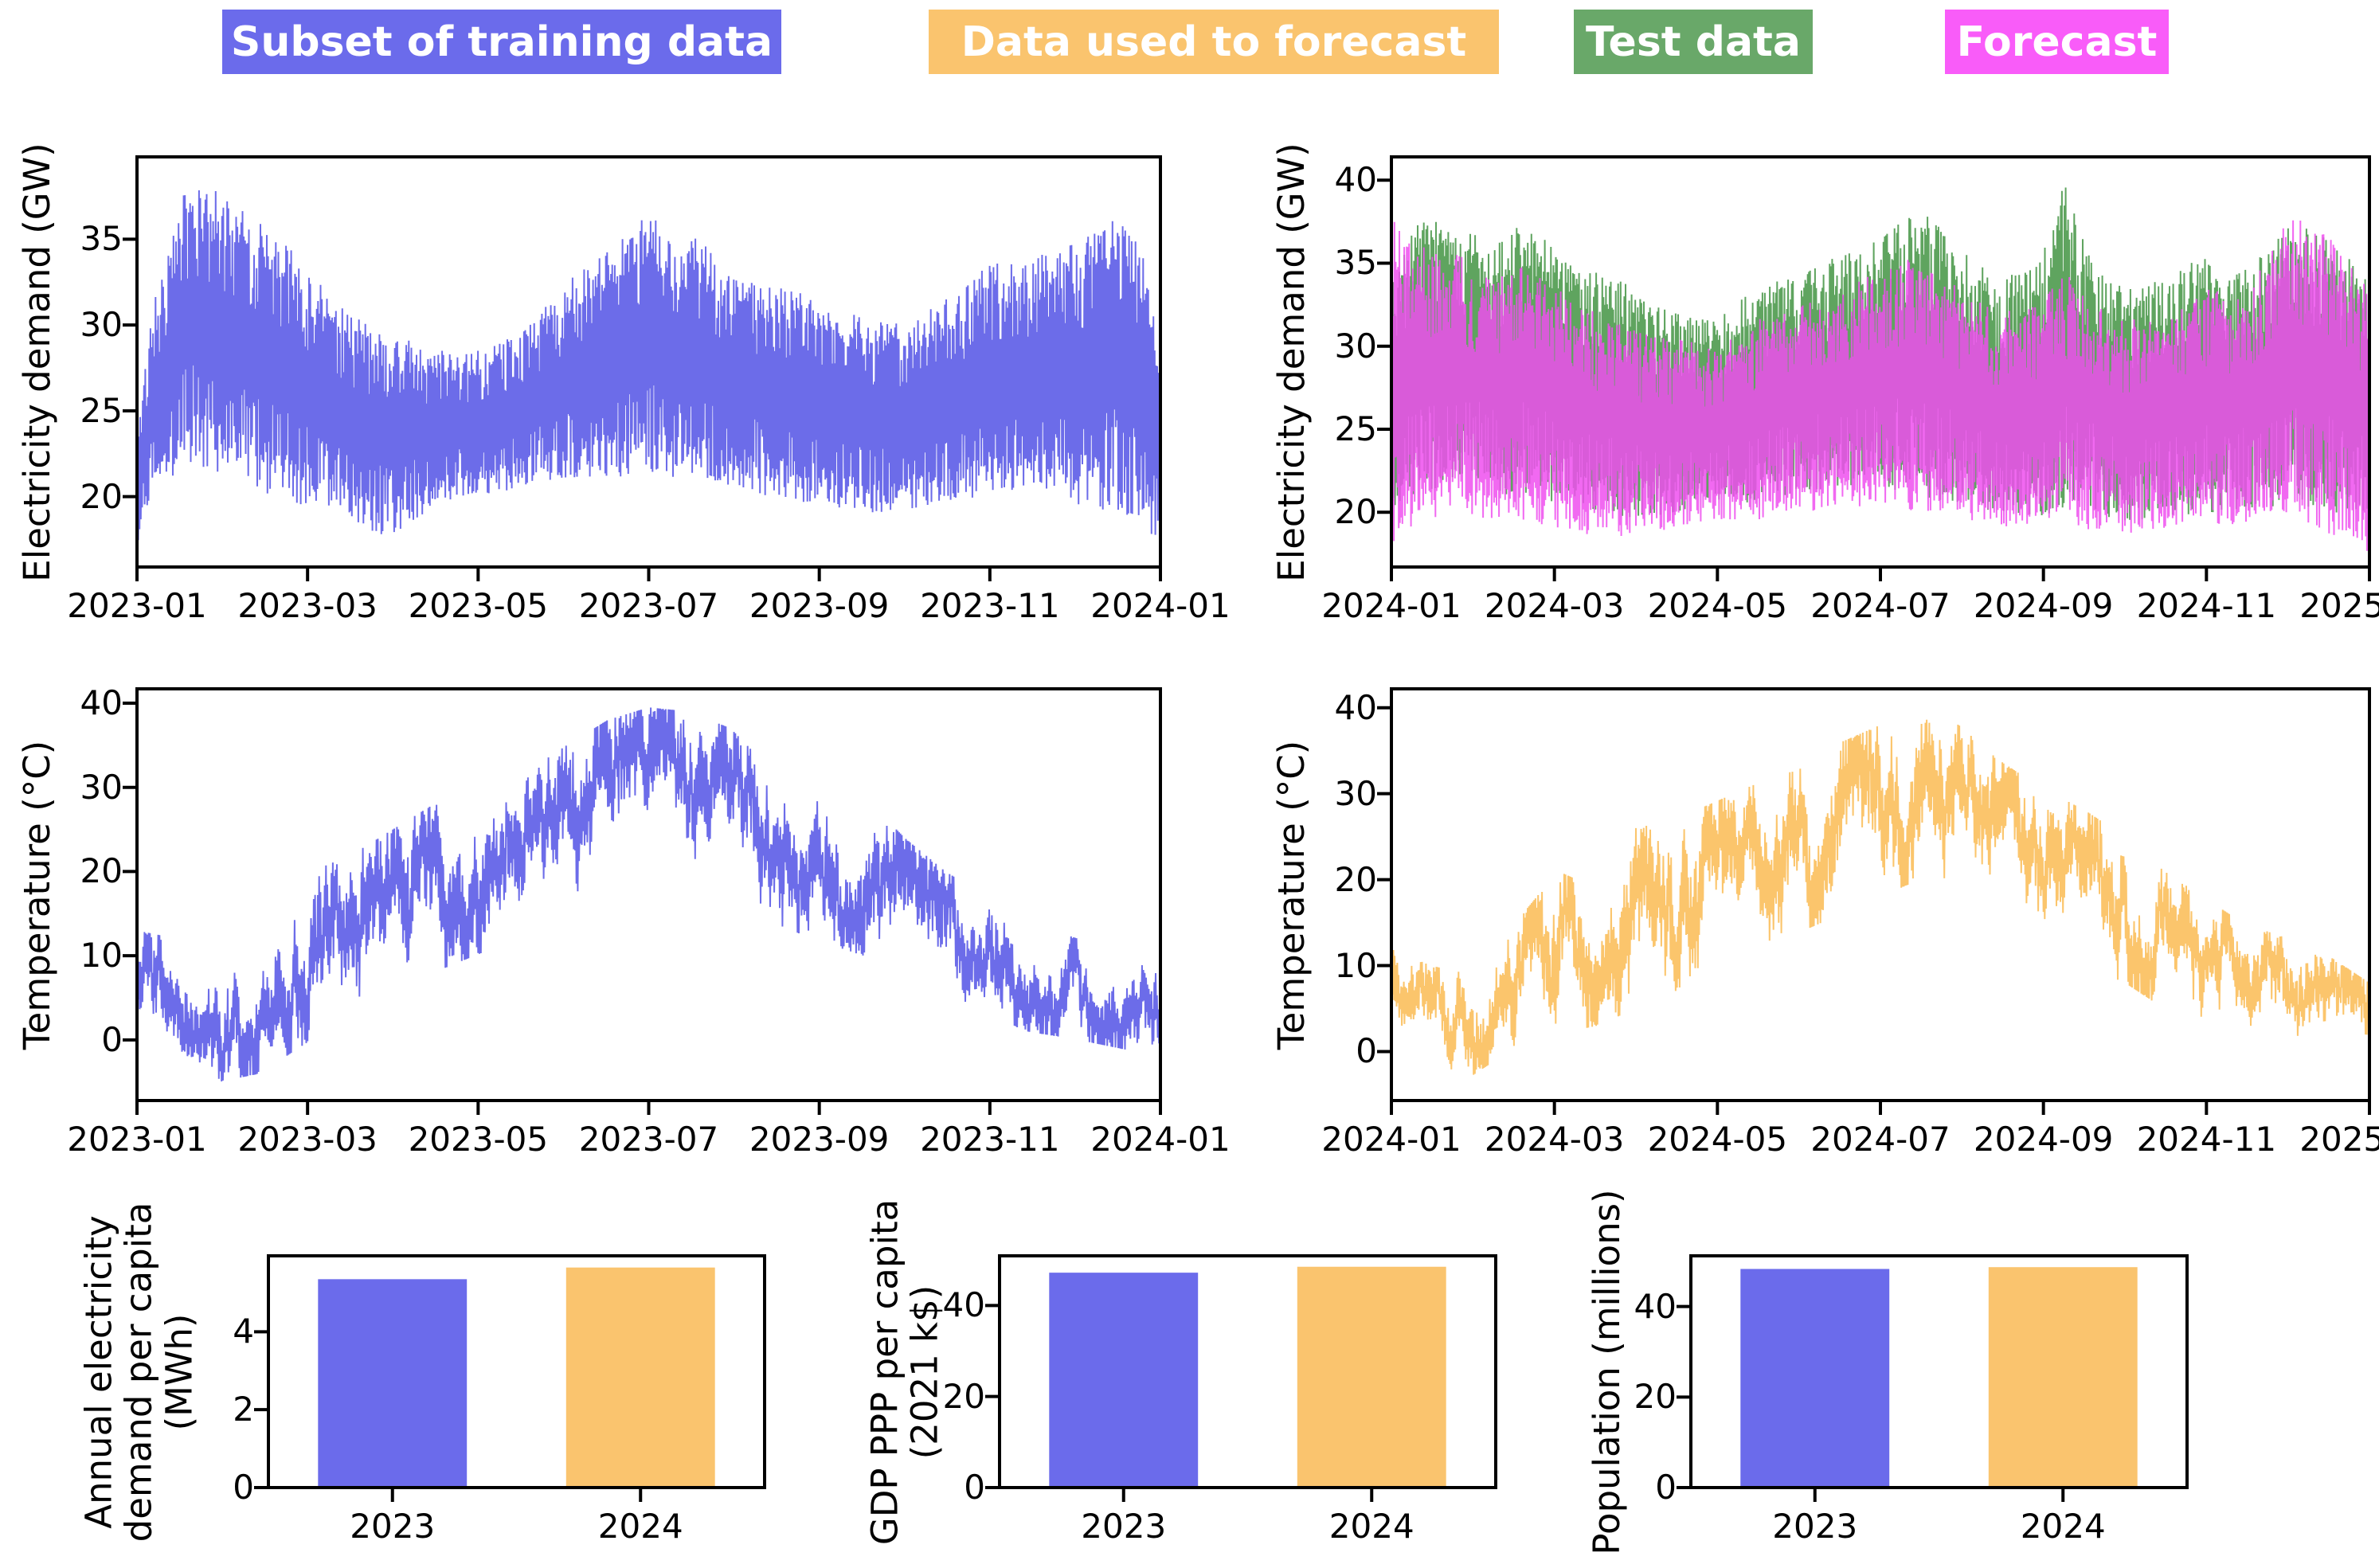 The width and height of the screenshot is (2379, 1568). I want to click on legend-label: Subset of training data, so click(501, 42).